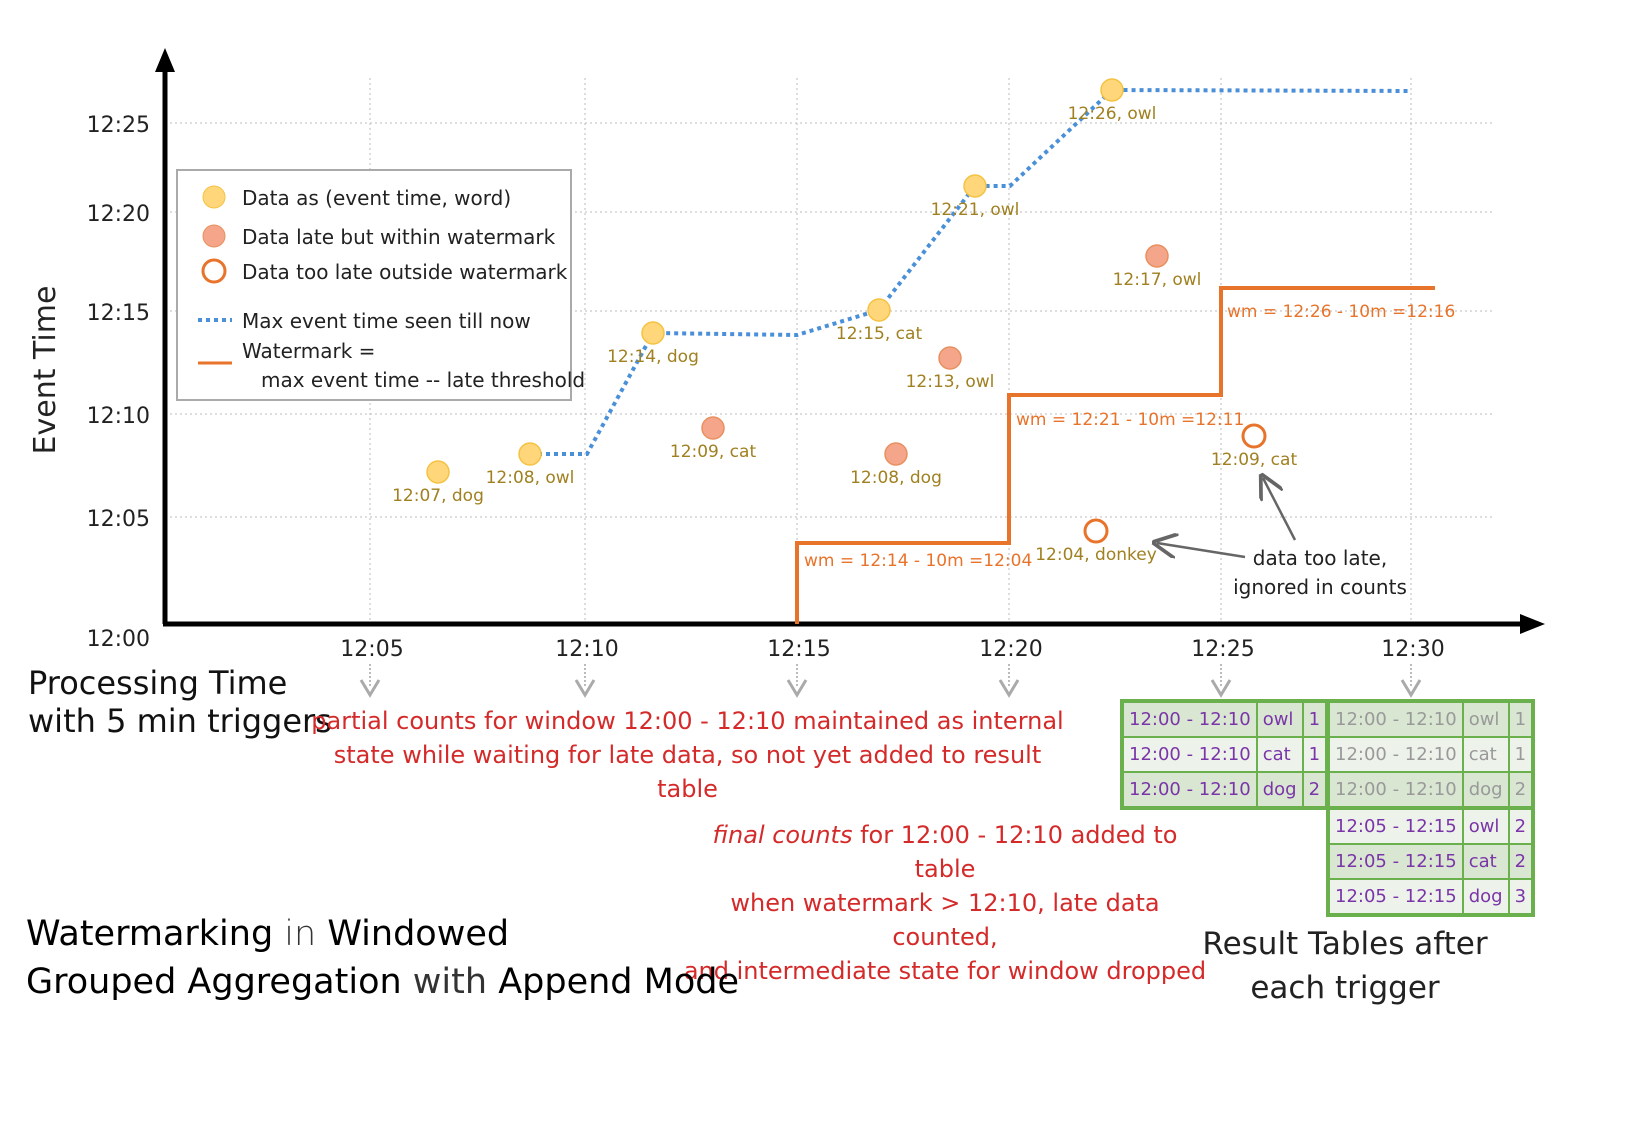 The image size is (1639, 1125). Describe the element at coordinates (118, 416) in the screenshot. I see `y-tick-label: 12:10` at that location.